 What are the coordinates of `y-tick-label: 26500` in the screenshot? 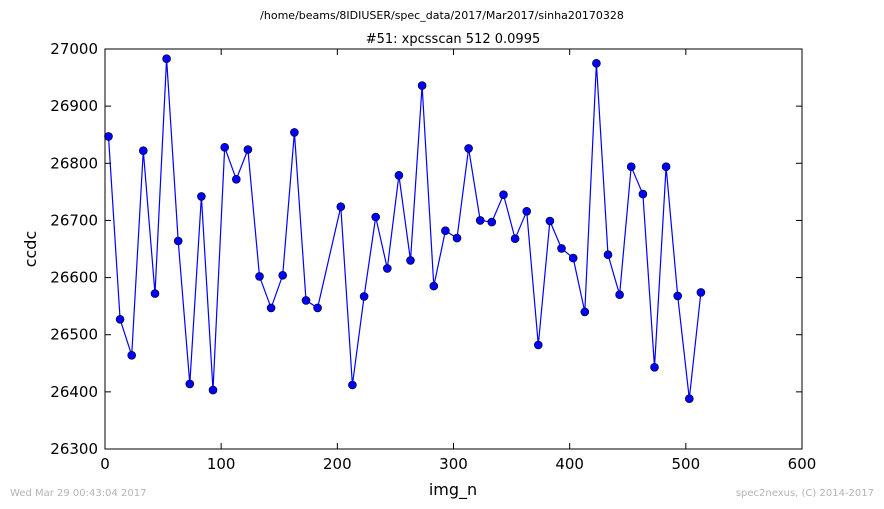 It's located at (74, 335).